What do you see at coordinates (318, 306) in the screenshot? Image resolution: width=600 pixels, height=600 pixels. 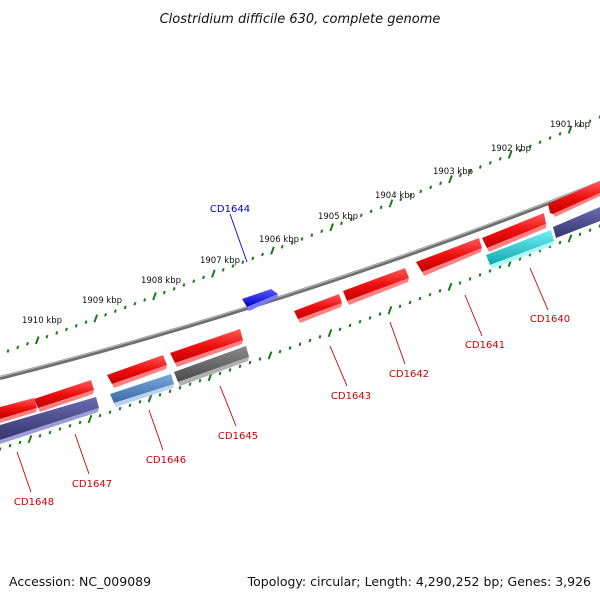 I see `gene-arrow-cd1643` at bounding box center [318, 306].